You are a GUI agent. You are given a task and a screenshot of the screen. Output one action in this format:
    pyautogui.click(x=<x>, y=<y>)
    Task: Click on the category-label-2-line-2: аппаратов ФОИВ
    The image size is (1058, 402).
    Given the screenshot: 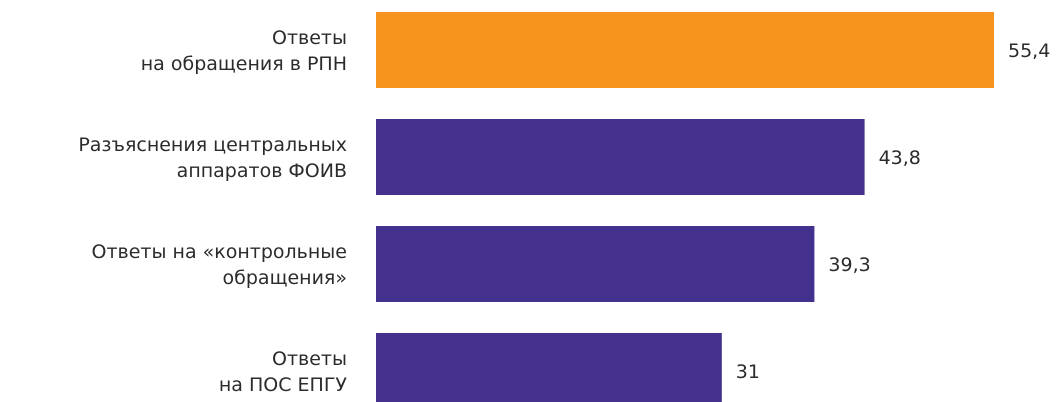 What is the action you would take?
    pyautogui.click(x=262, y=171)
    